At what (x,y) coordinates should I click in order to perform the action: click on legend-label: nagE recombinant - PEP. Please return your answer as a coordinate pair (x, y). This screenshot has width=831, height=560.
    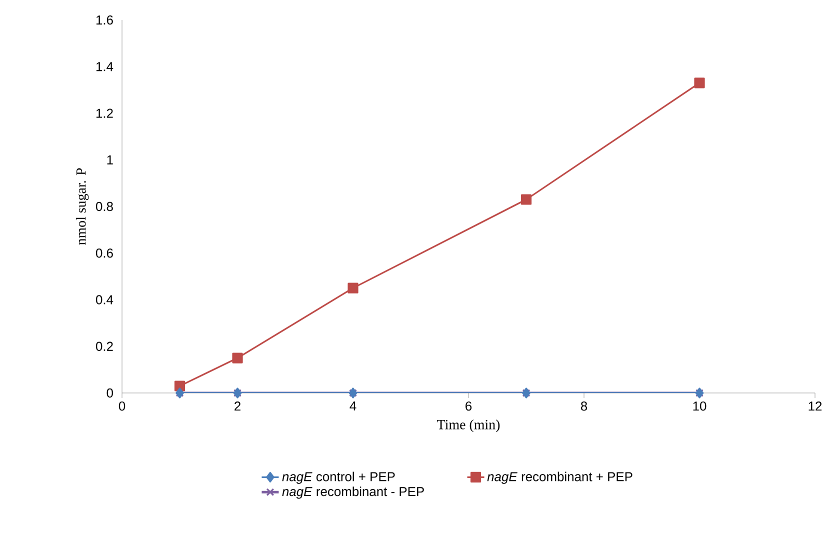
    Looking at the image, I should click on (353, 492).